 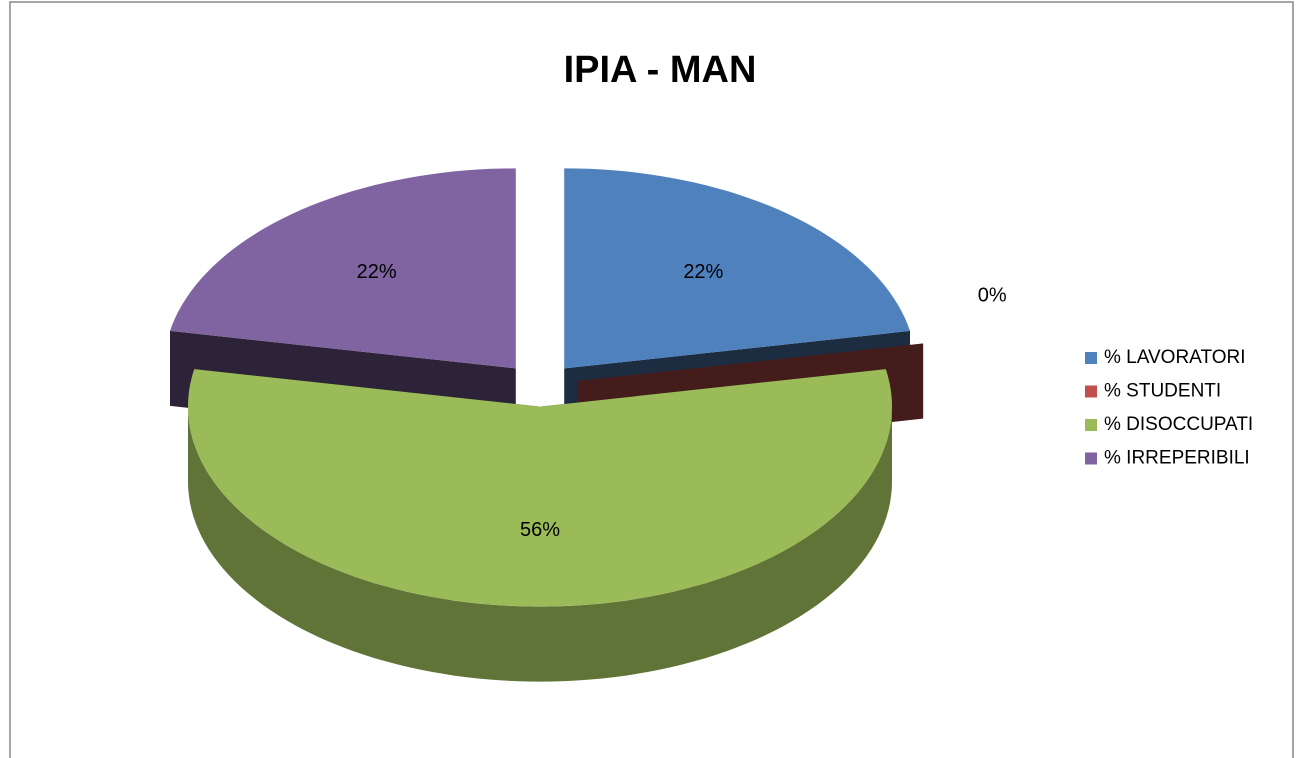 I want to click on data-label: 0%, so click(x=992, y=295).